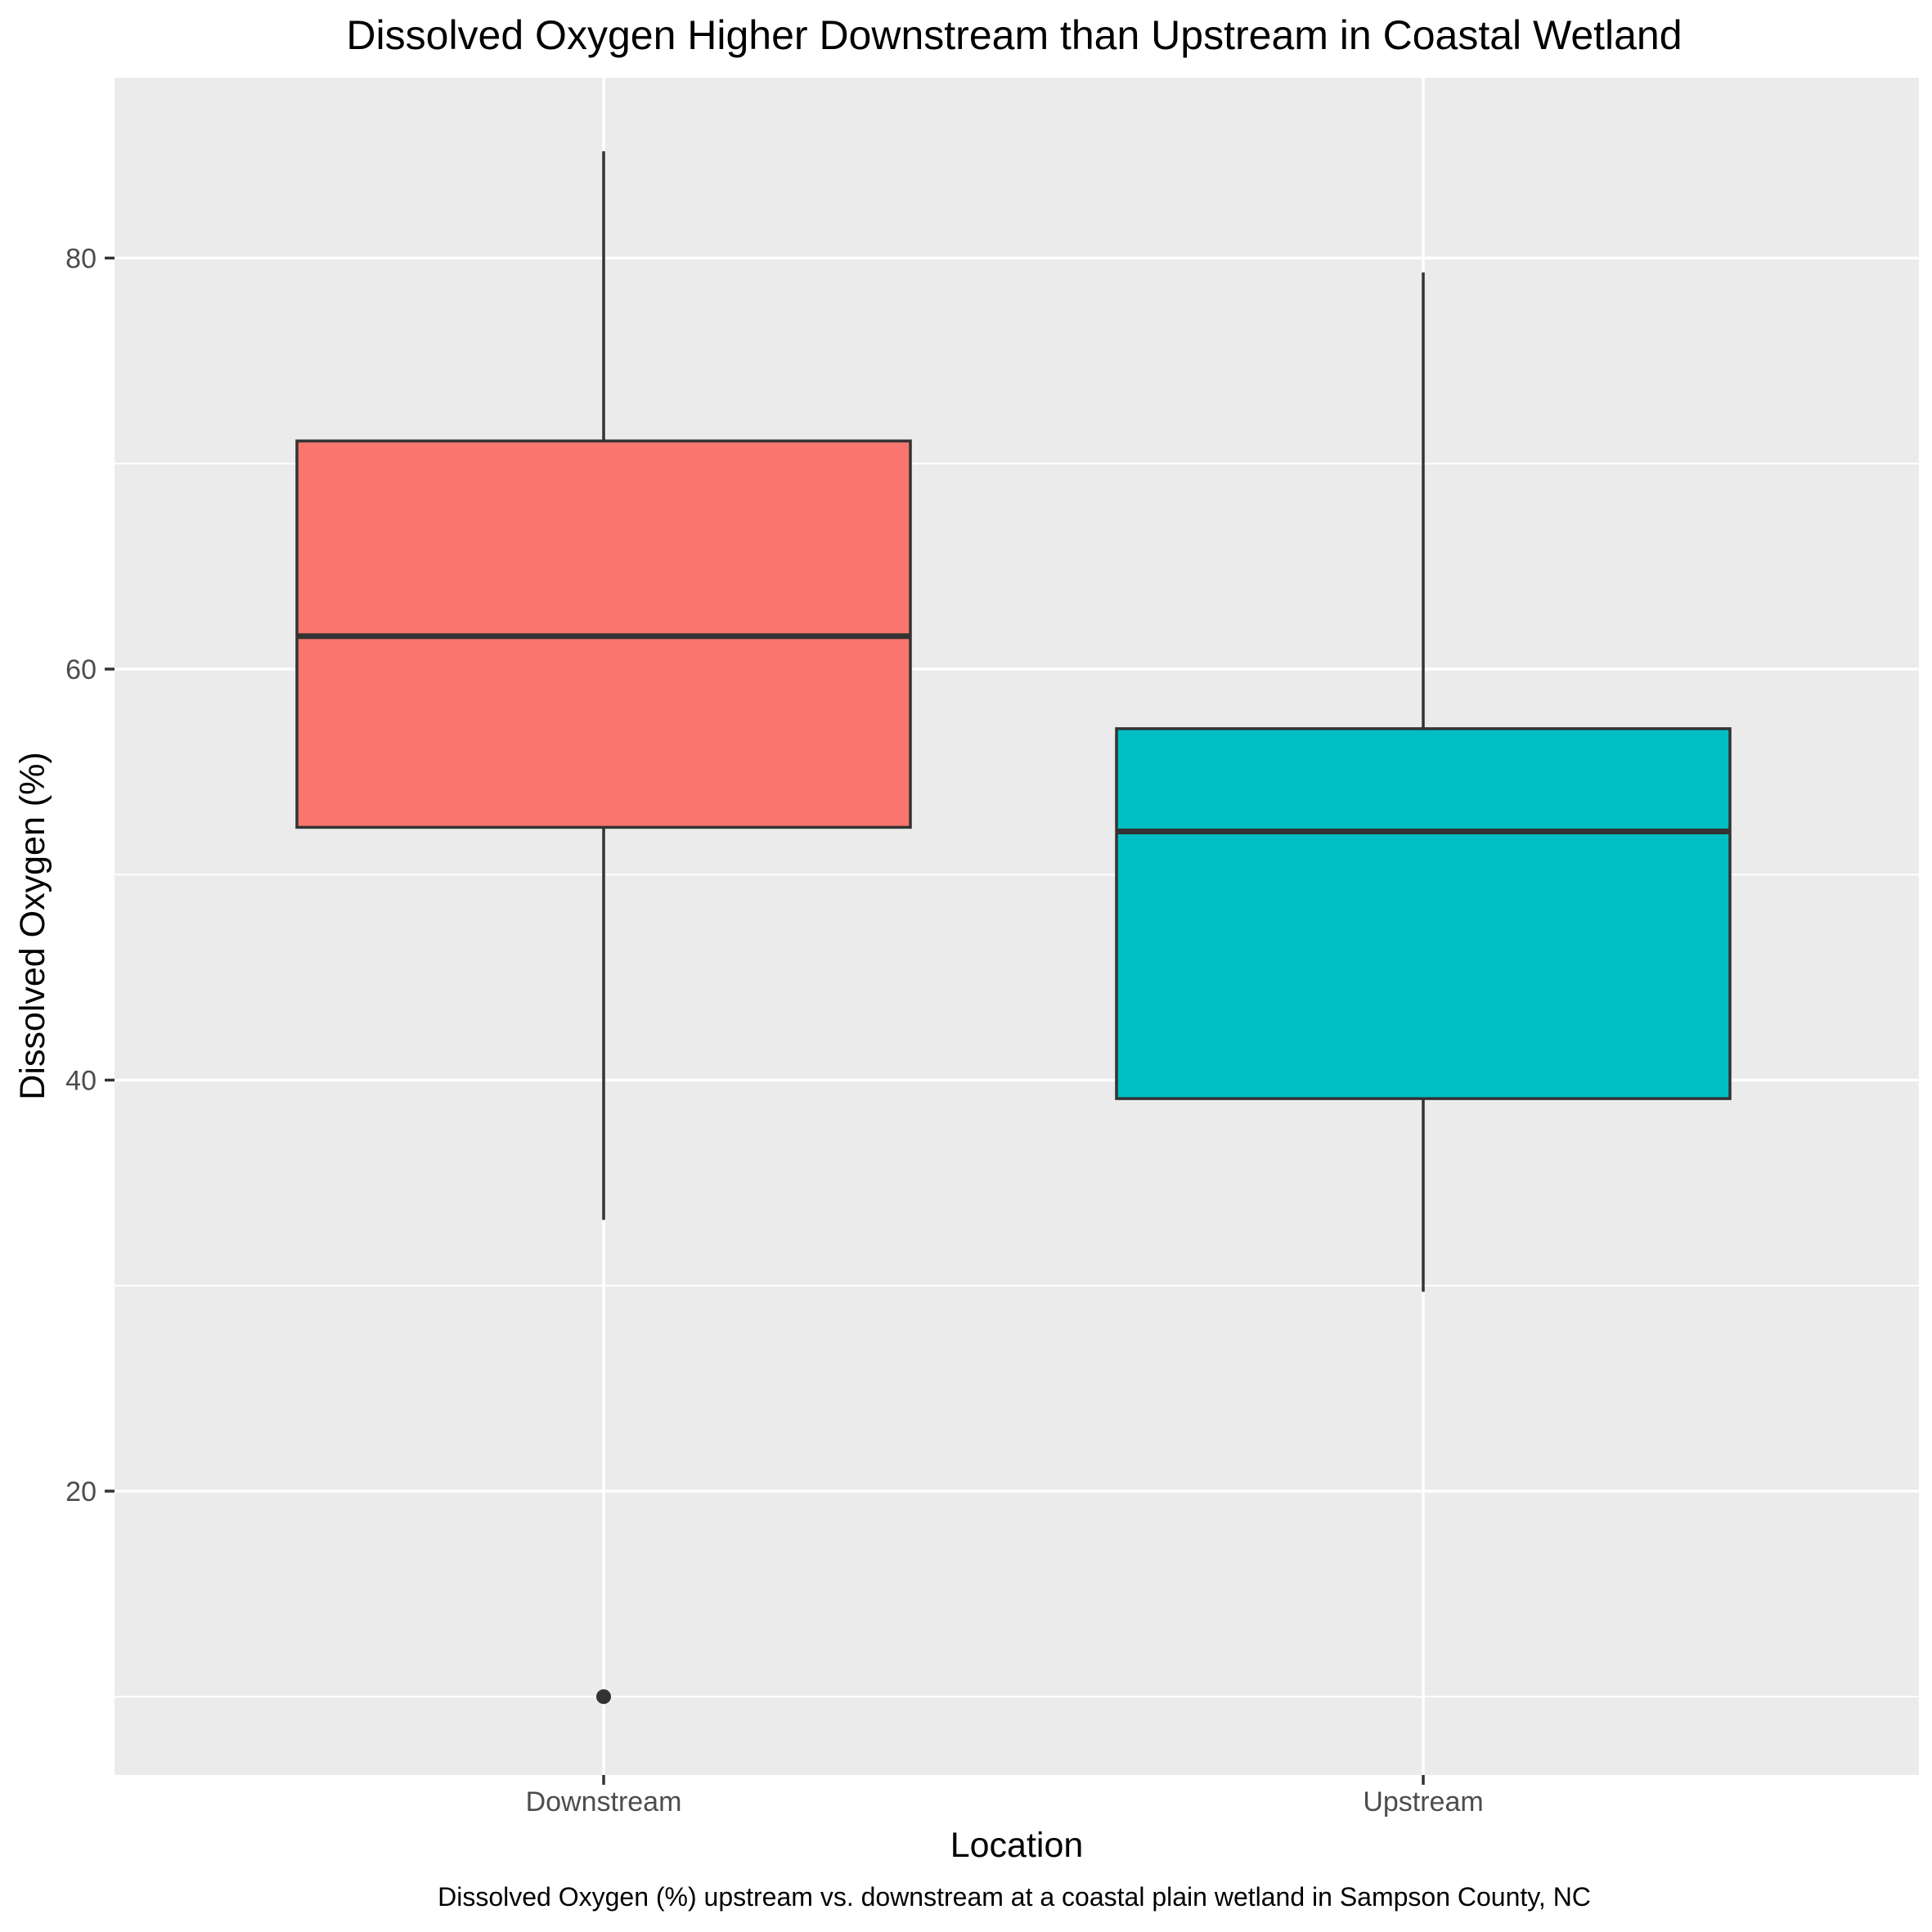 This screenshot has width=1932, height=1932. What do you see at coordinates (1424, 914) in the screenshot?
I see `iqr-box` at bounding box center [1424, 914].